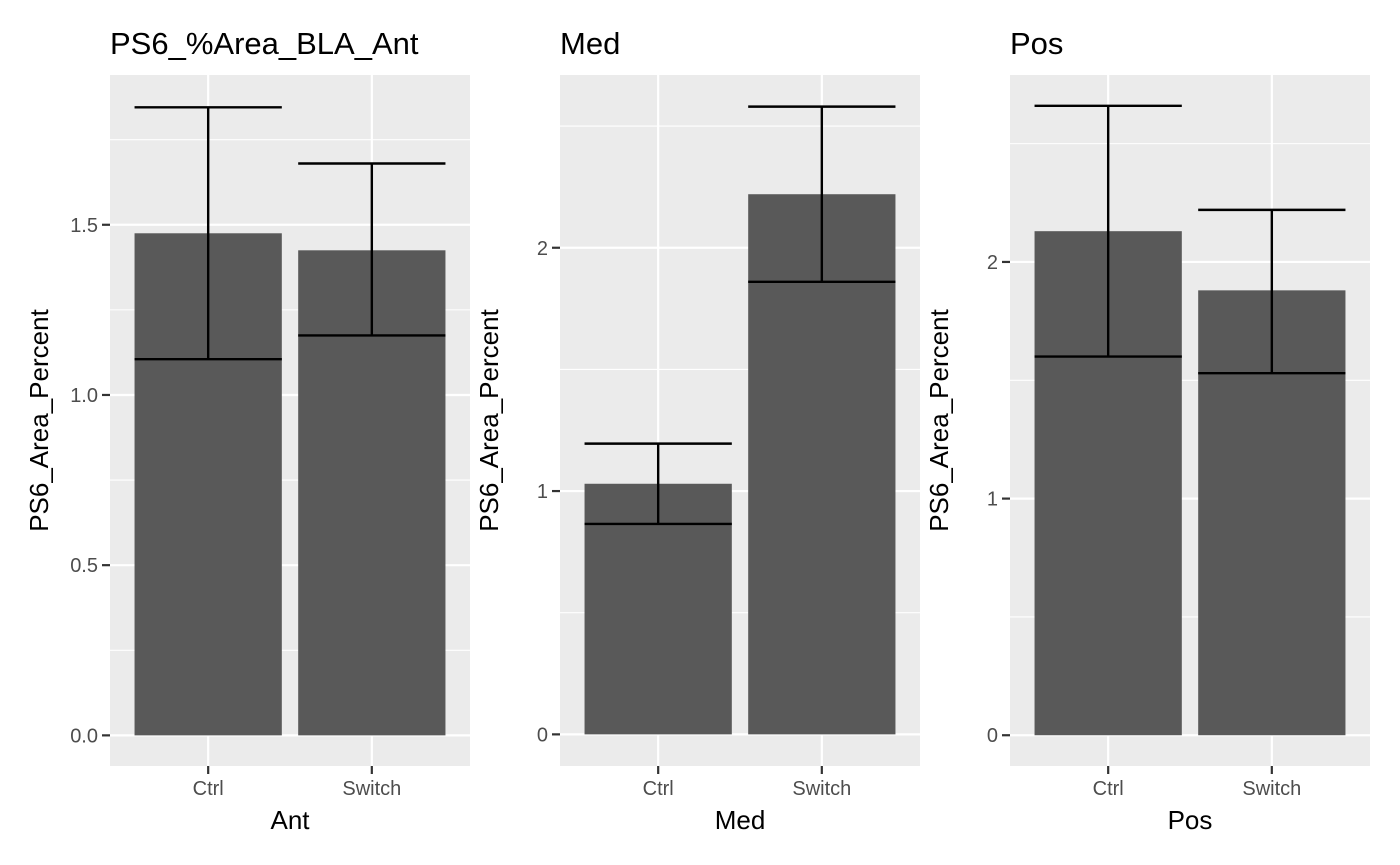 This screenshot has width=1400, height=865. Describe the element at coordinates (590, 43) in the screenshot. I see `panel-title: Med` at that location.